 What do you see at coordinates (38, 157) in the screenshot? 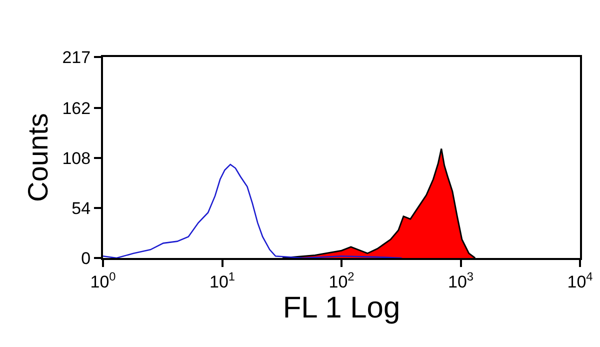
I see `y-axis-title: Counts` at bounding box center [38, 157].